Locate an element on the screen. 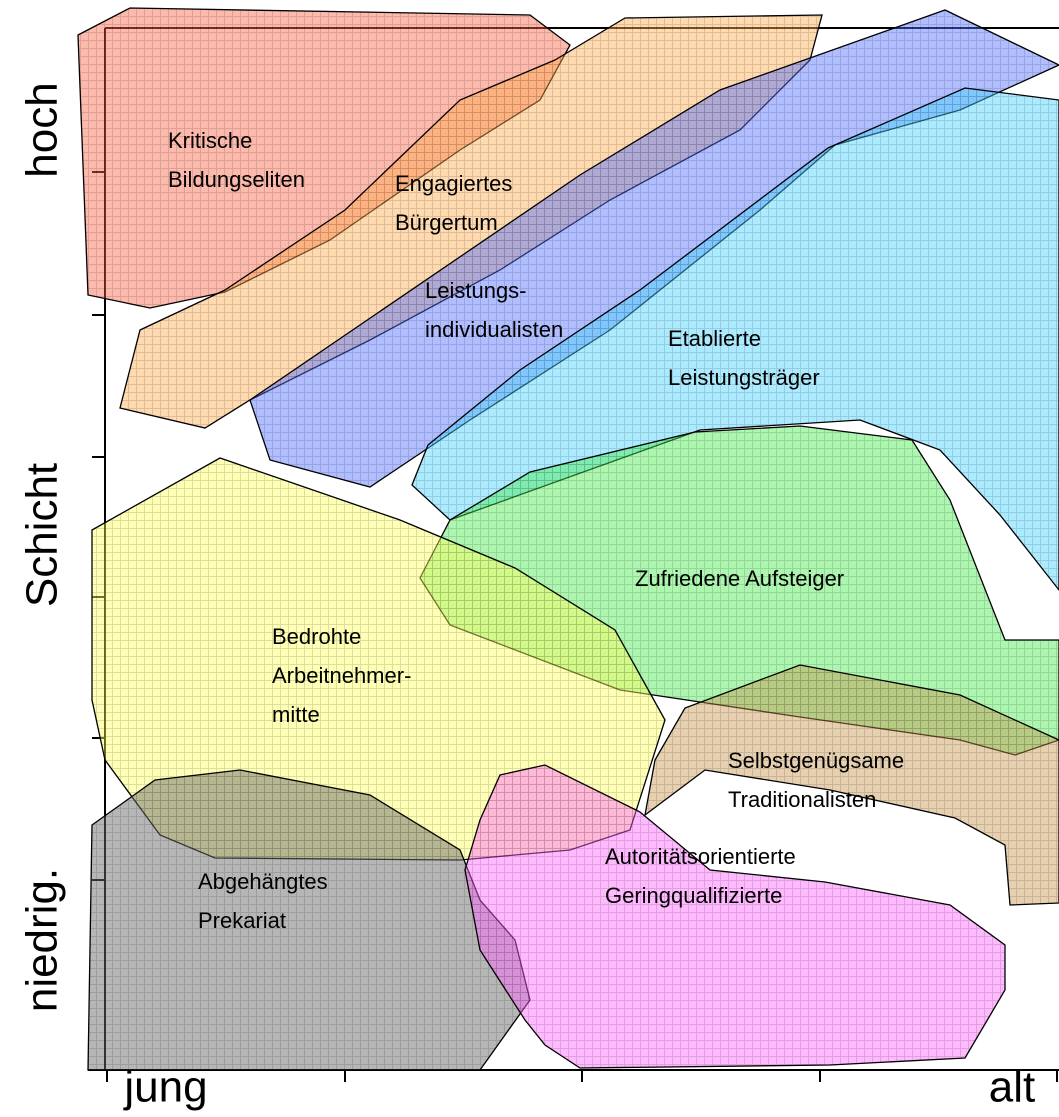 The image size is (1059, 1117). region-label: Bedrohte is located at coordinates (316, 636).